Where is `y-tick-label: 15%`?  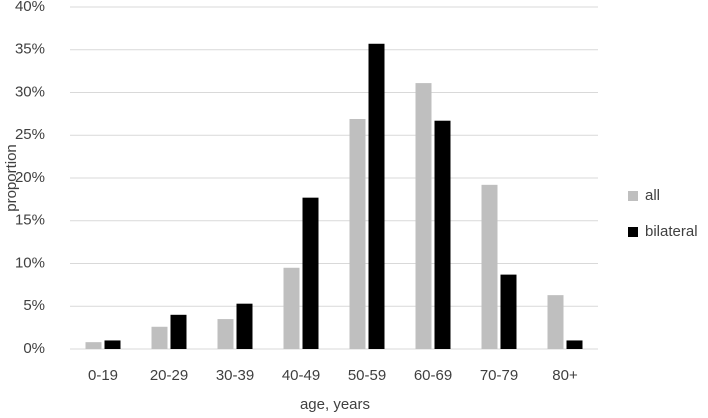
y-tick-label: 15% is located at coordinates (30, 220).